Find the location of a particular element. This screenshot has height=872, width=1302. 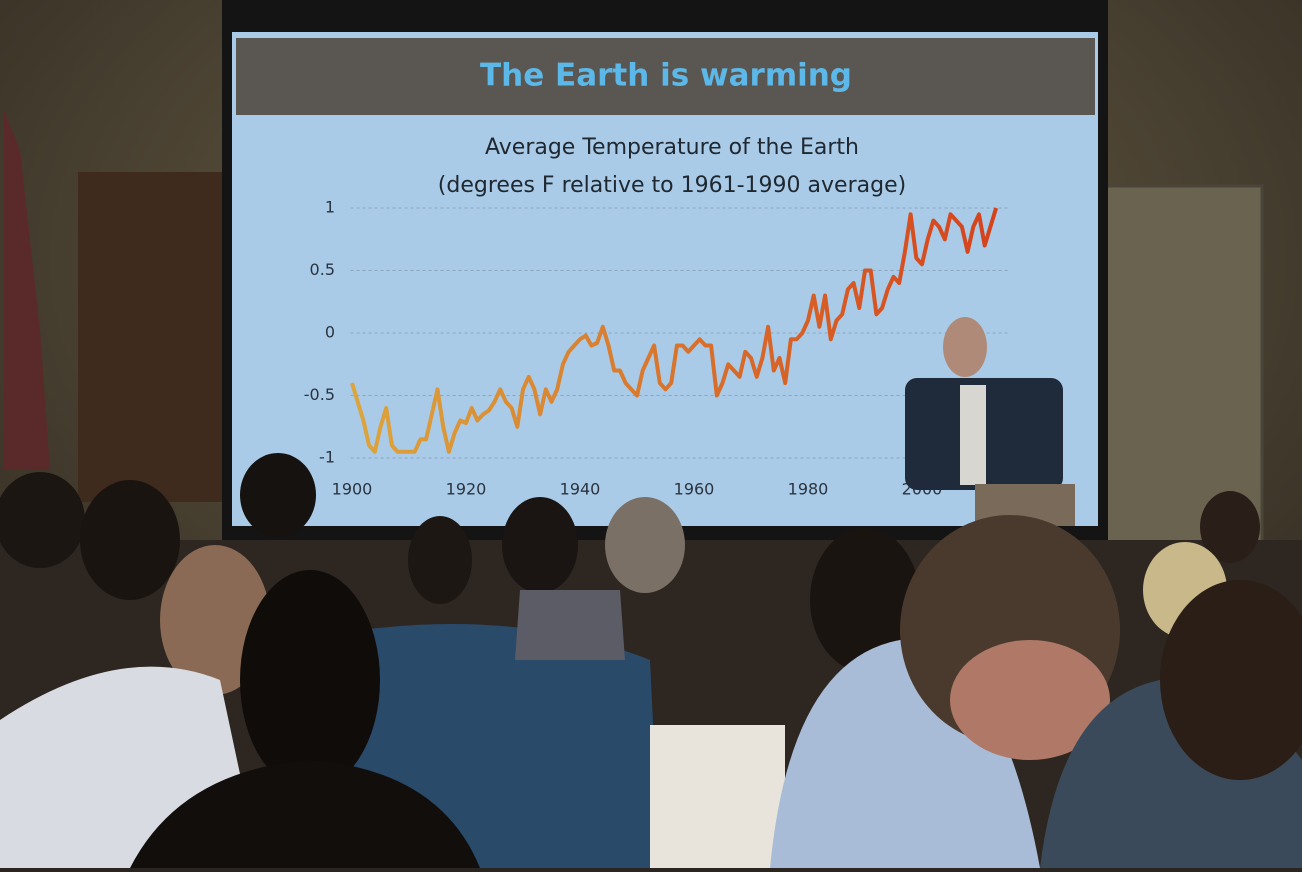

slide-title: The Earth is warming is located at coordinates (666, 76).